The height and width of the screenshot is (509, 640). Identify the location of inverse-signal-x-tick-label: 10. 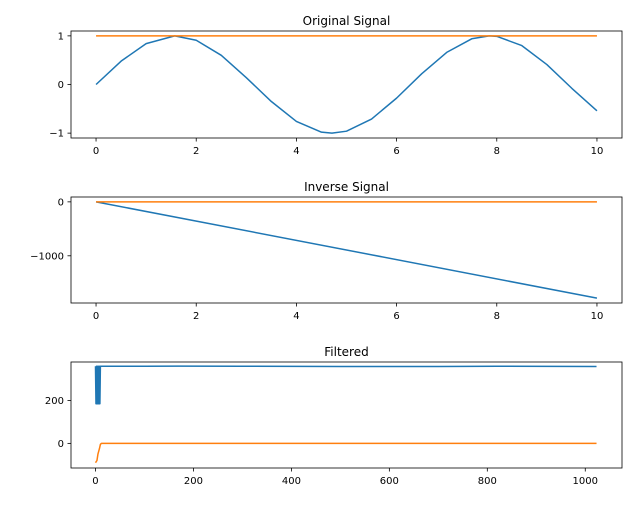
(597, 316).